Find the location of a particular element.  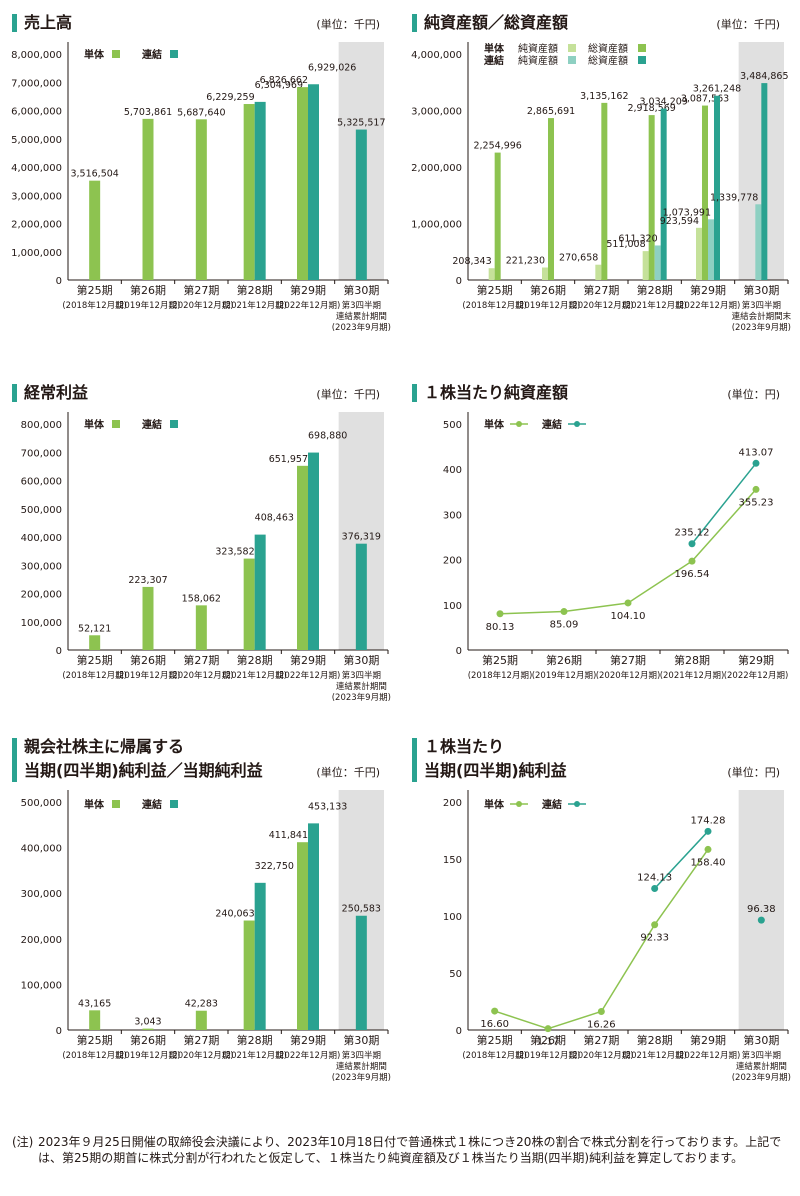

data-label: 250,583 is located at coordinates (361, 909).